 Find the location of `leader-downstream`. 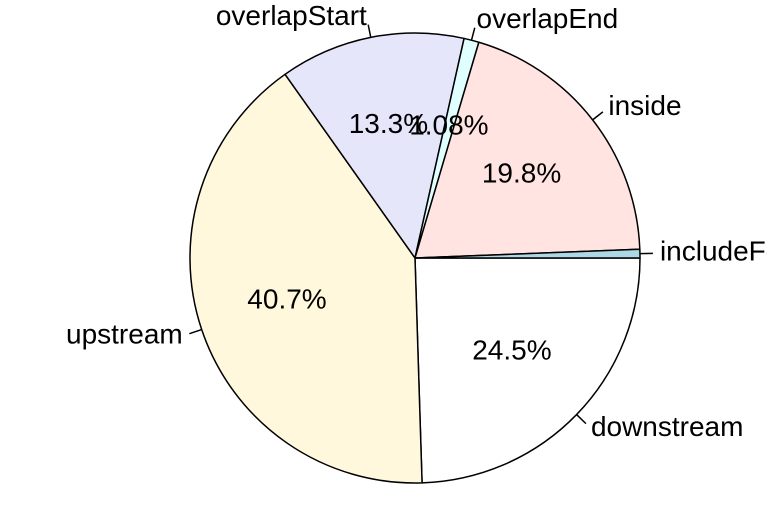

leader-downstream is located at coordinates (581, 419).